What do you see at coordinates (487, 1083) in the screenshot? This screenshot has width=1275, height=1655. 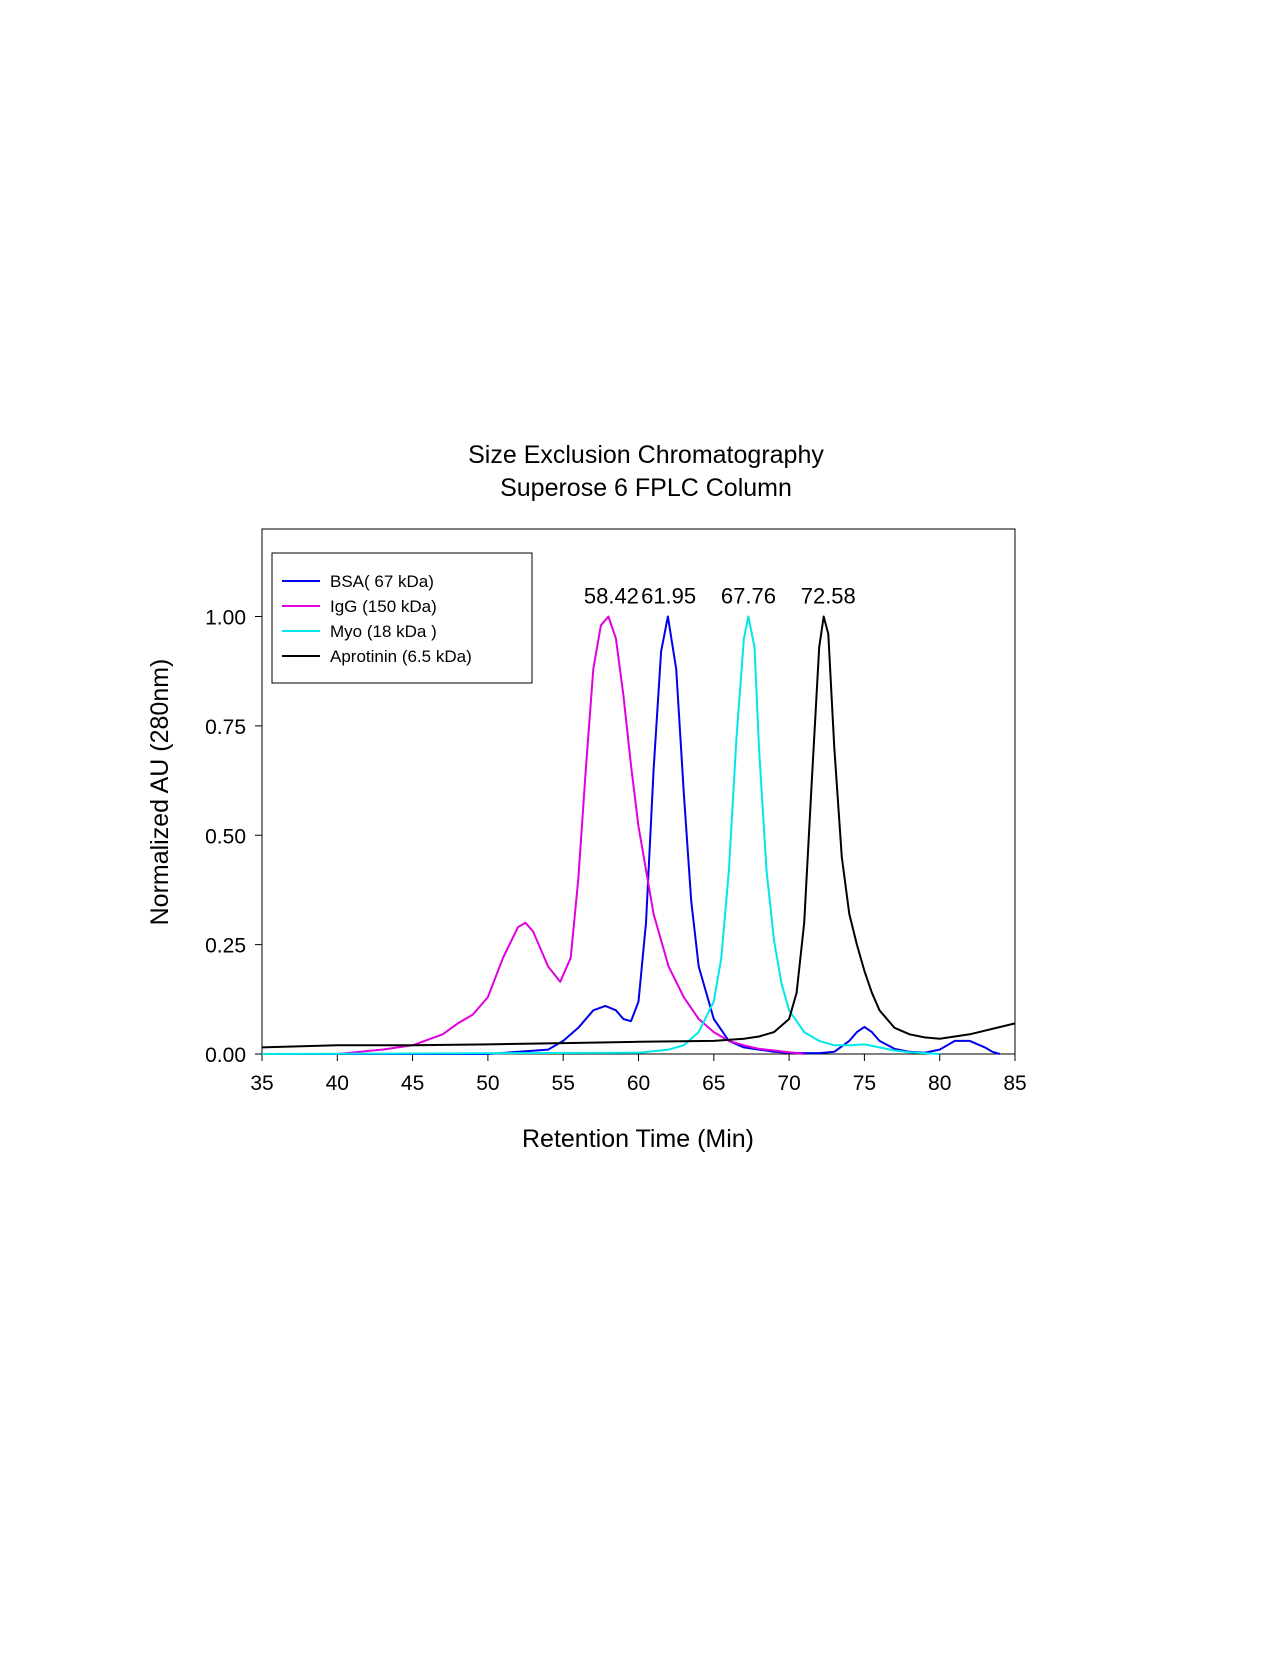 I see `x-tick-label: 50` at bounding box center [487, 1083].